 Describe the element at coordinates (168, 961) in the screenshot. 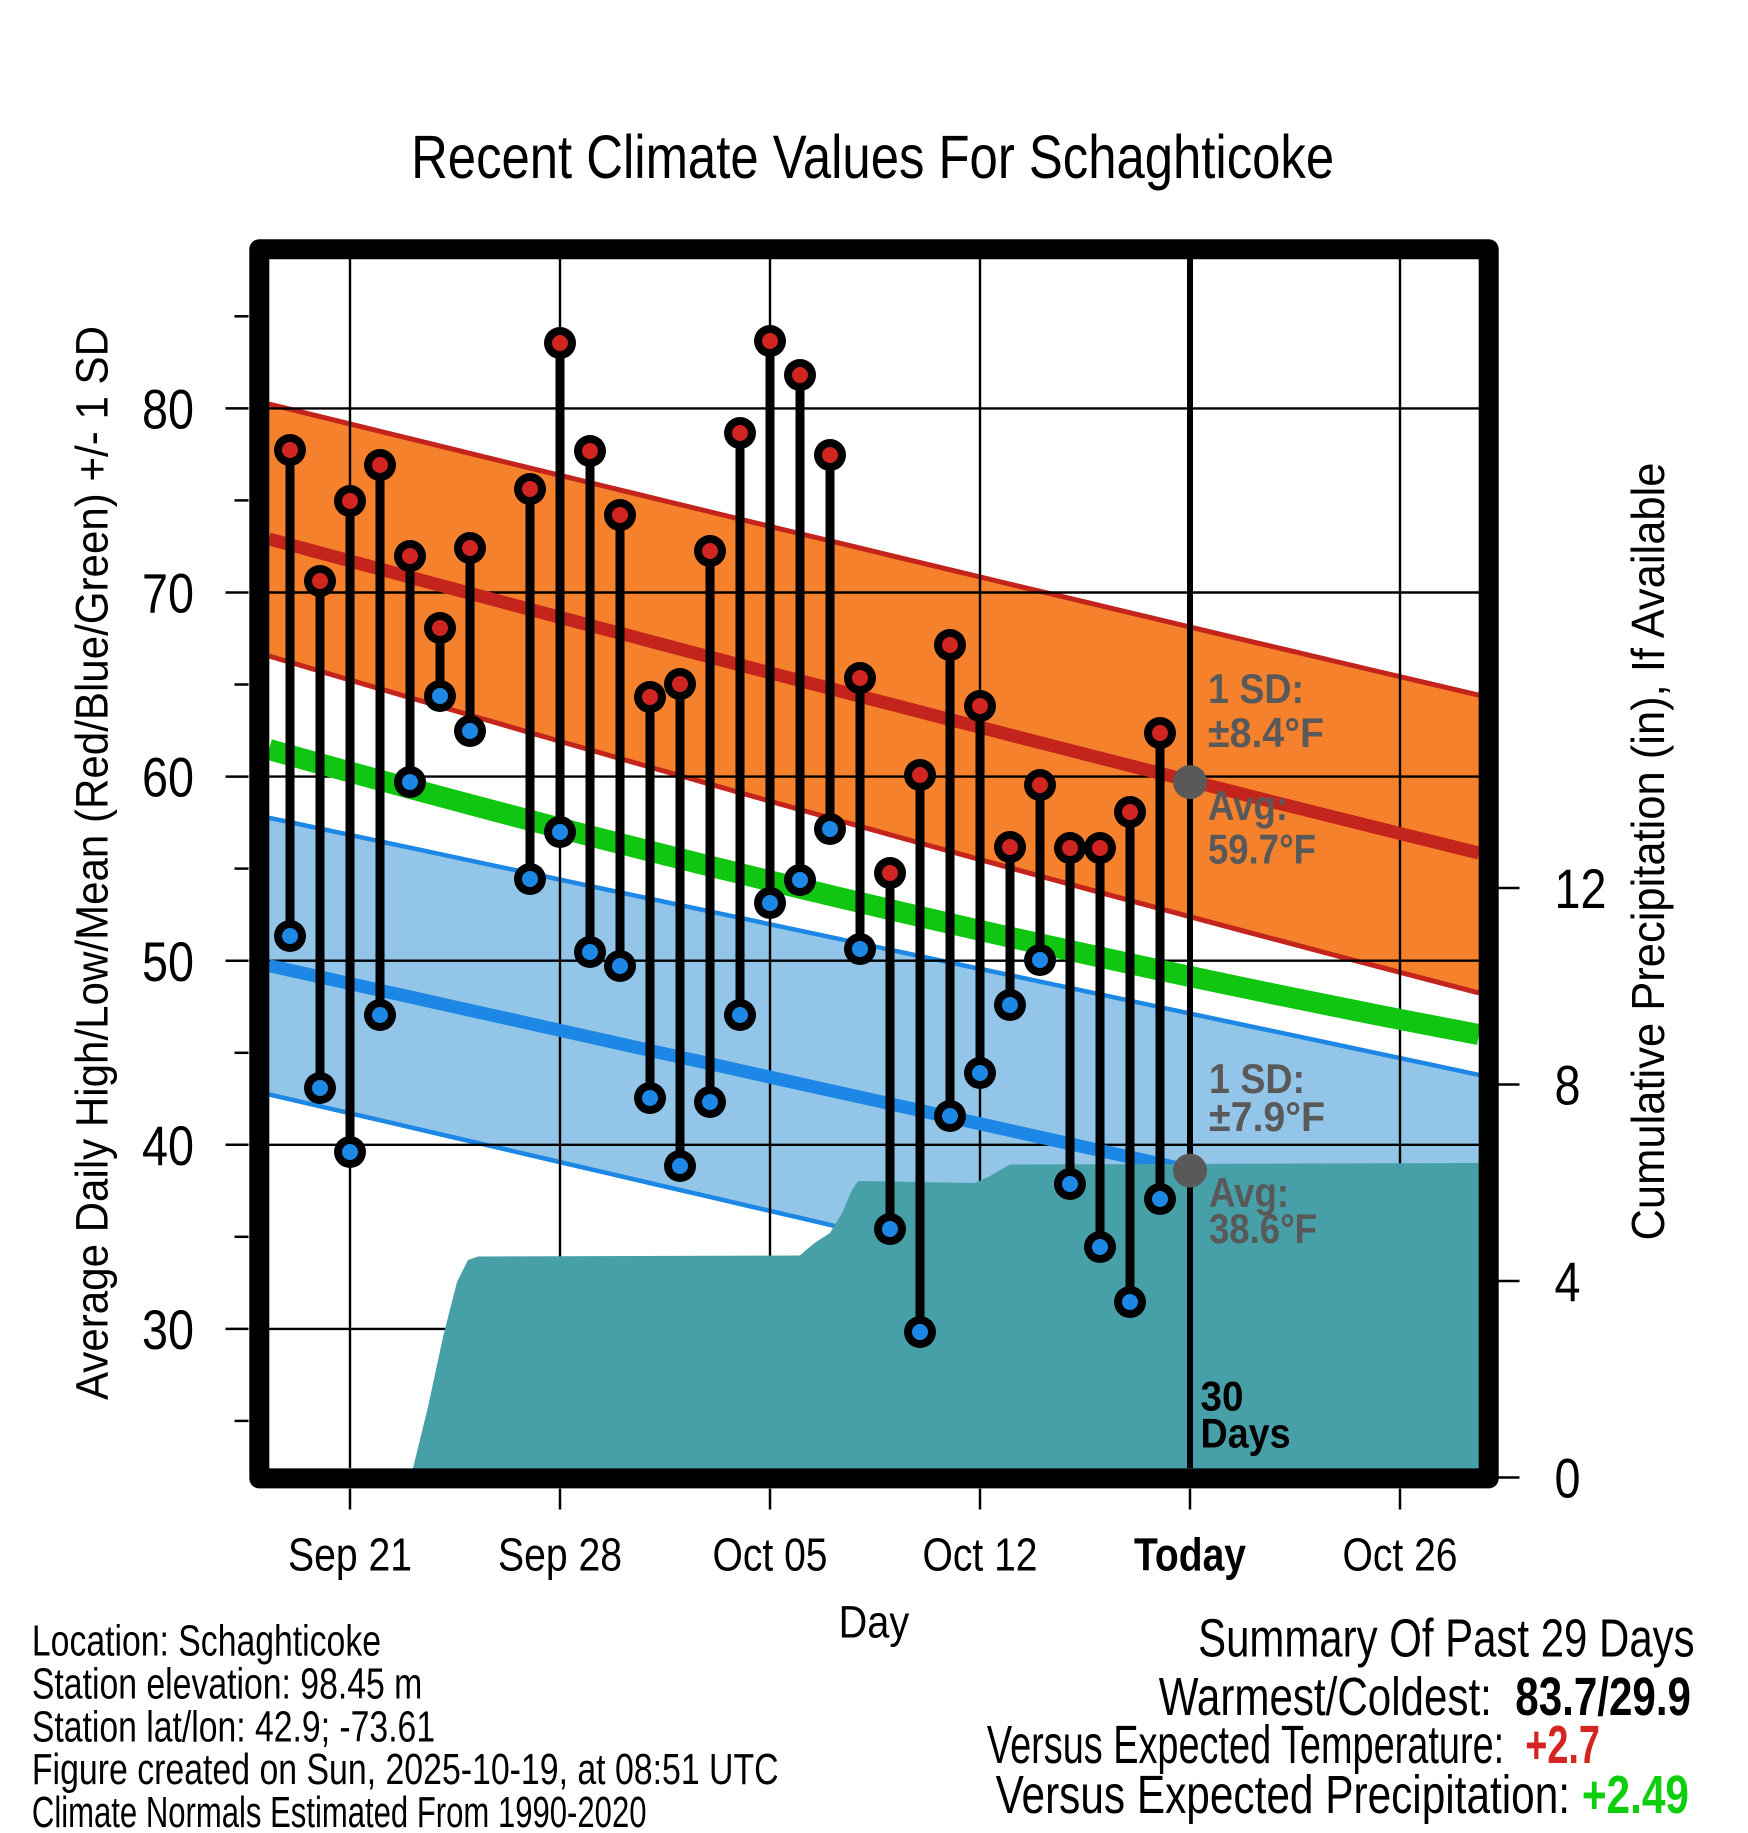

I see `svg-text: 50` at that location.